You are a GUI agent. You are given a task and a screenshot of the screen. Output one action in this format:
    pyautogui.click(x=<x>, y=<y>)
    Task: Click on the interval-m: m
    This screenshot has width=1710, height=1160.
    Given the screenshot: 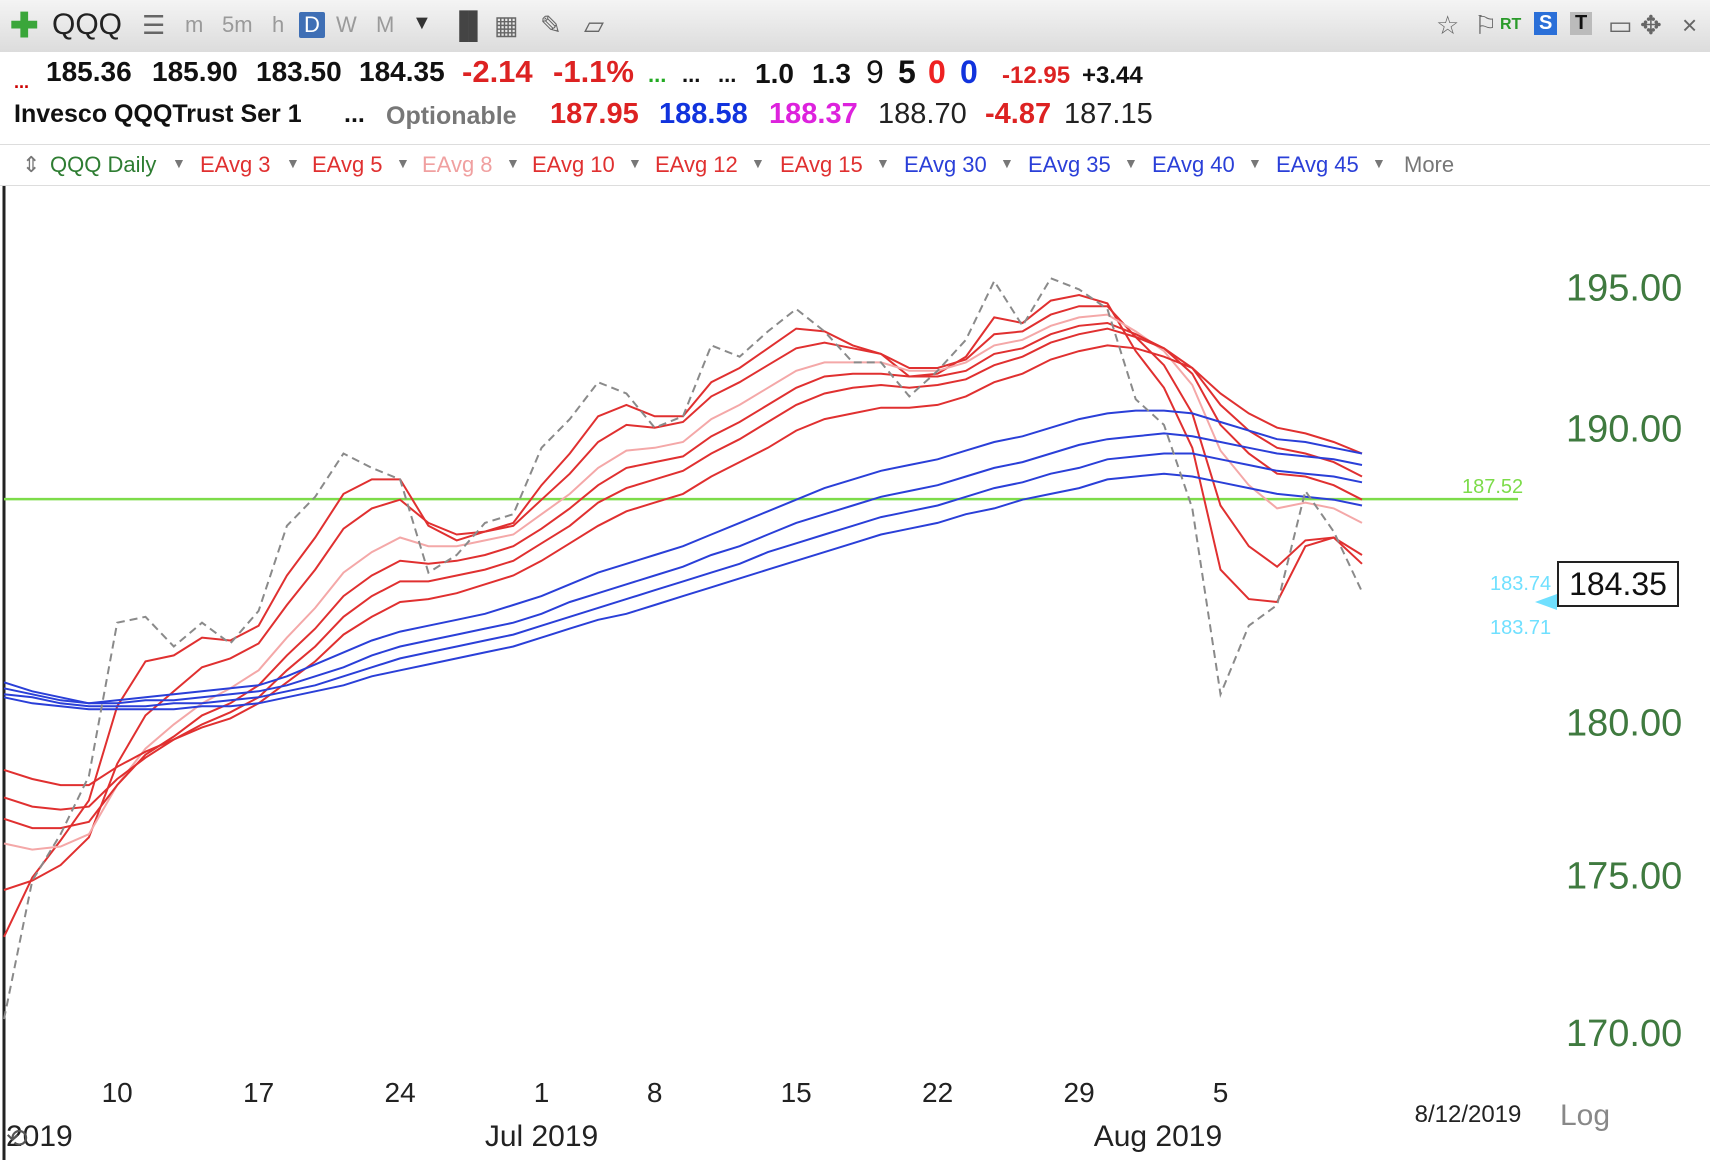 What is the action you would take?
    pyautogui.click(x=194, y=24)
    